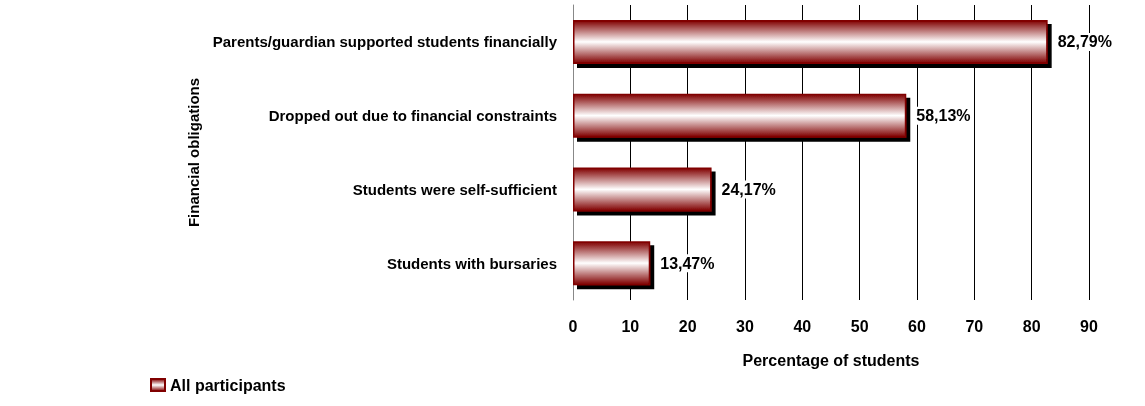 The width and height of the screenshot is (1145, 406). Describe the element at coordinates (917, 326) in the screenshot. I see `x-tick-label: 60` at that location.